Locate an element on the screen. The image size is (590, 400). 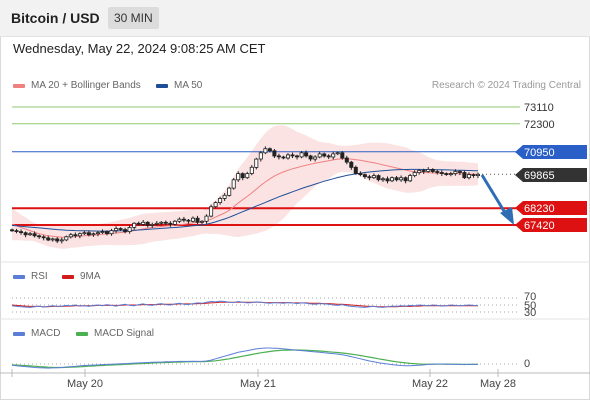
macd-signal-swatch is located at coordinates (82, 333).